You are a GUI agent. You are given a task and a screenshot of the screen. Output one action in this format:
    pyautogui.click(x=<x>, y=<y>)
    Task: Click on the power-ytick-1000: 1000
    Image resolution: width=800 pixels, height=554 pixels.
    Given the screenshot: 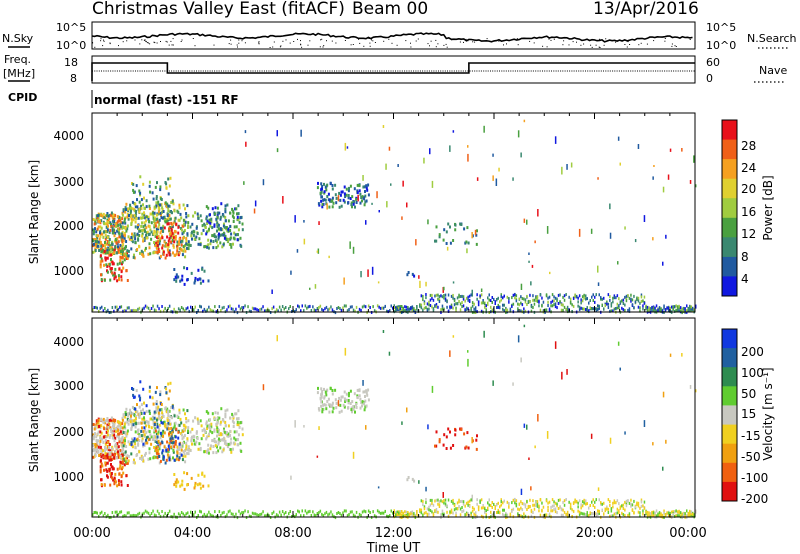 What is the action you would take?
    pyautogui.click(x=68, y=271)
    